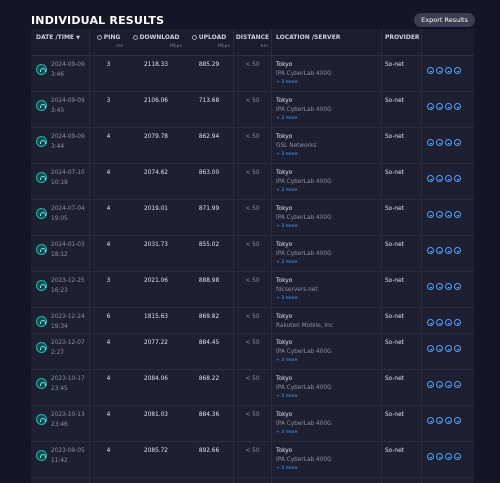  Describe the element at coordinates (59, 182) in the screenshot. I see `result-time: 10:19` at that location.